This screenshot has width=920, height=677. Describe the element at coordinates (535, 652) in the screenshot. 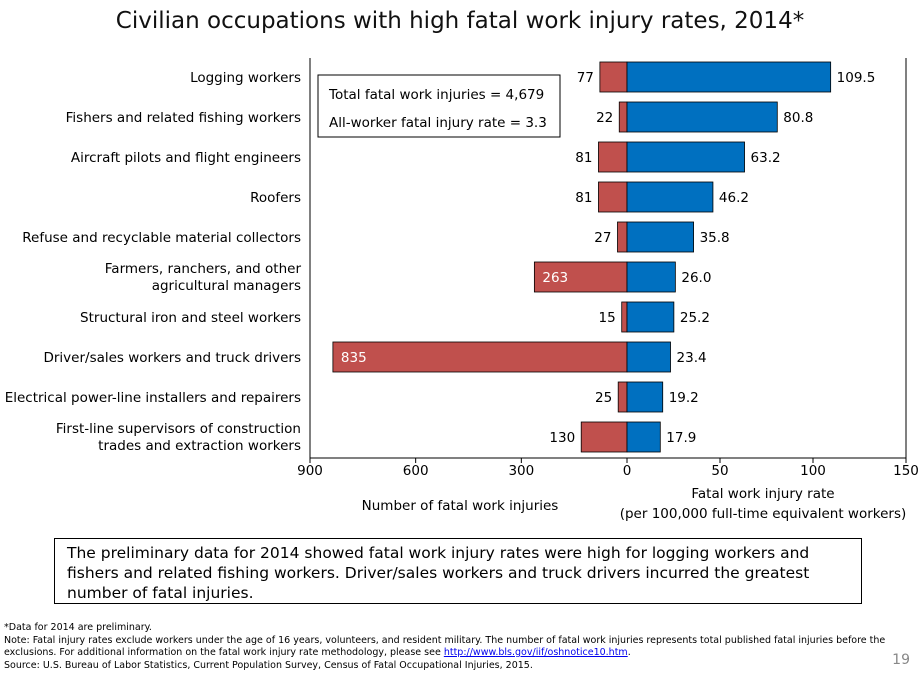

I see `note-link: http://www.bls.gov/iif/oshnotice10.htm` at that location.